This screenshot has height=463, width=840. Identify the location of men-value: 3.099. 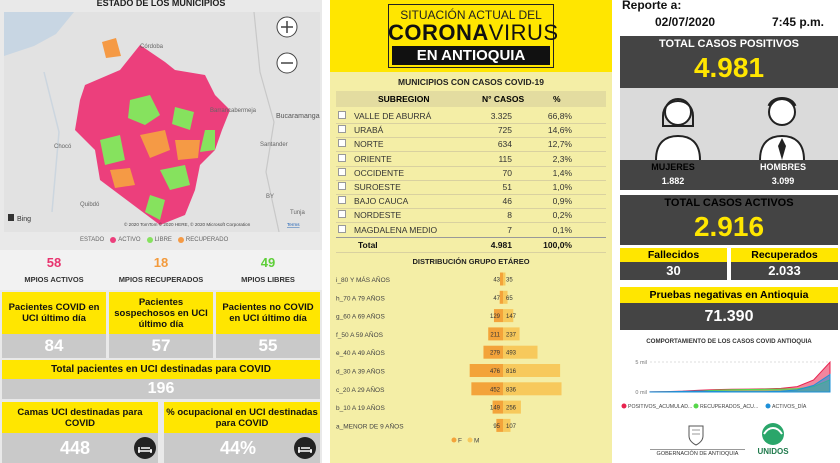
(783, 181).